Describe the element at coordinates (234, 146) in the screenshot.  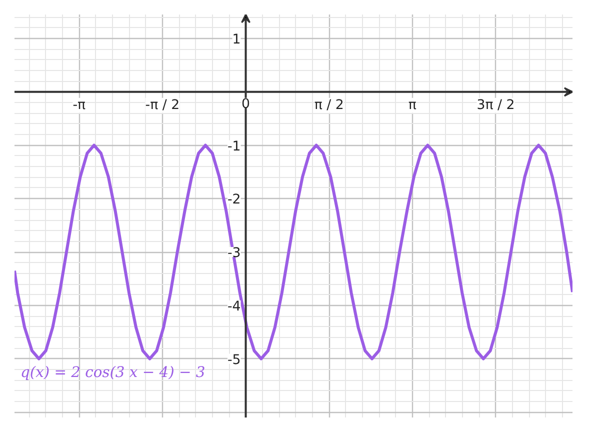
I see `y-tick-label: -1` at that location.